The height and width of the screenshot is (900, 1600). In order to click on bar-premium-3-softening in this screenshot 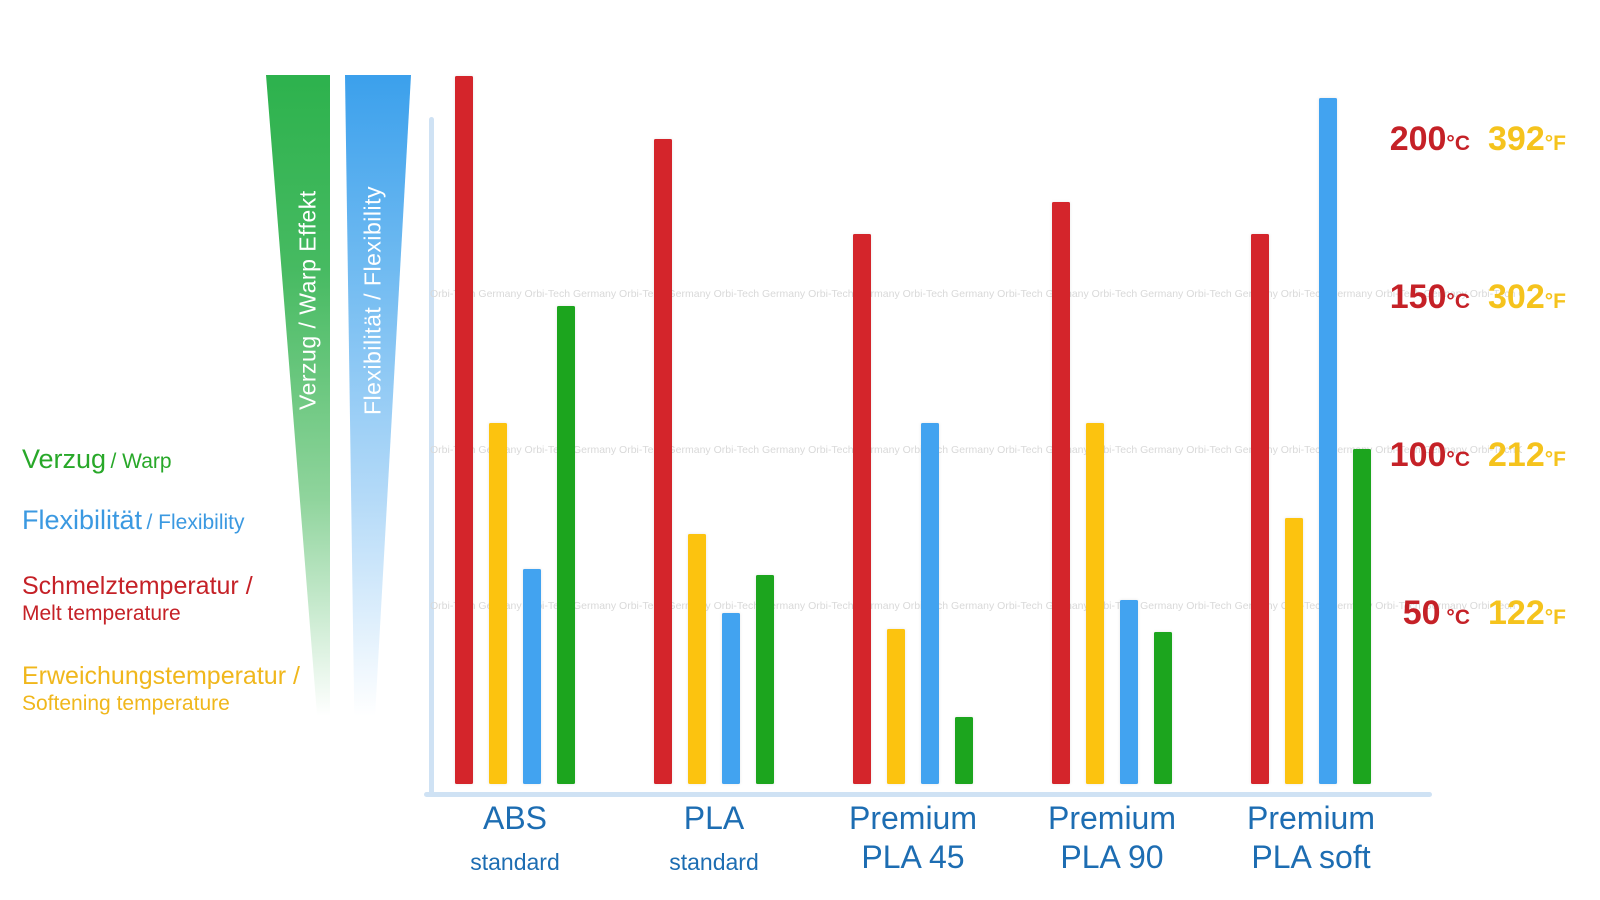, I will do `click(1095, 603)`.